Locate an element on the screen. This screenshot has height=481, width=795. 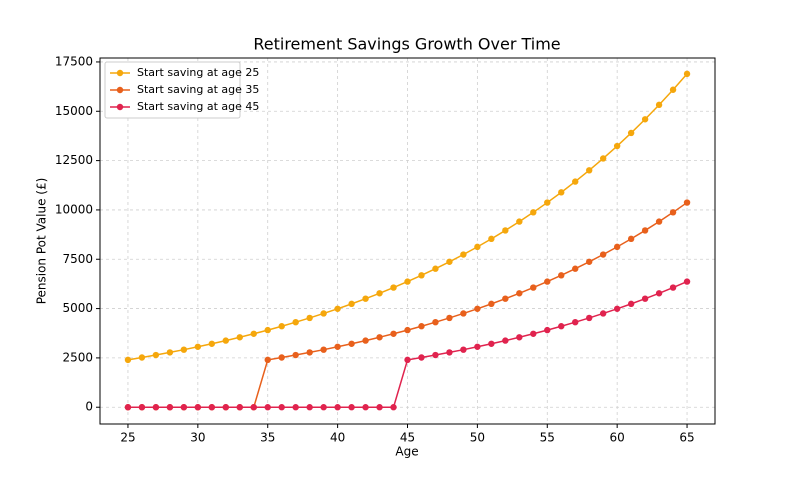
y-tick-label: 0 is located at coordinates (89, 407).